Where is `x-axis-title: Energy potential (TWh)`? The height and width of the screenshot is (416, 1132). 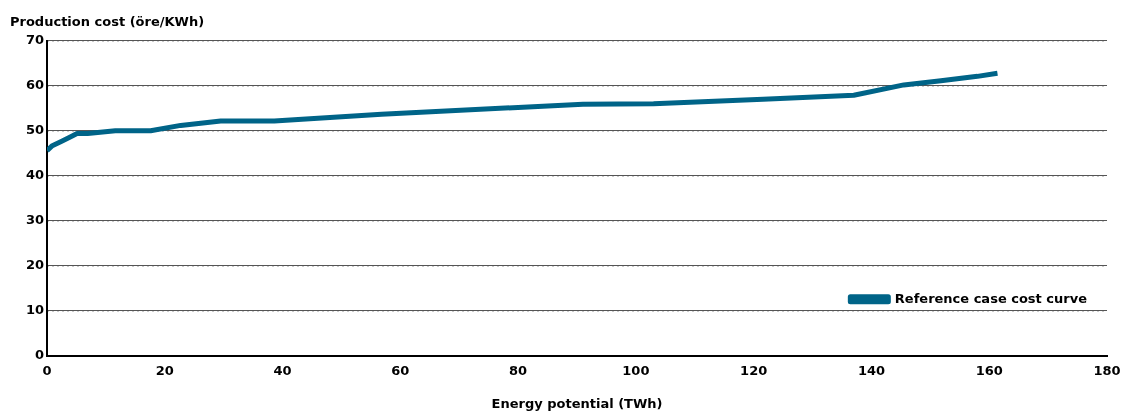
x-axis-title: Energy potential (TWh) is located at coordinates (577, 403).